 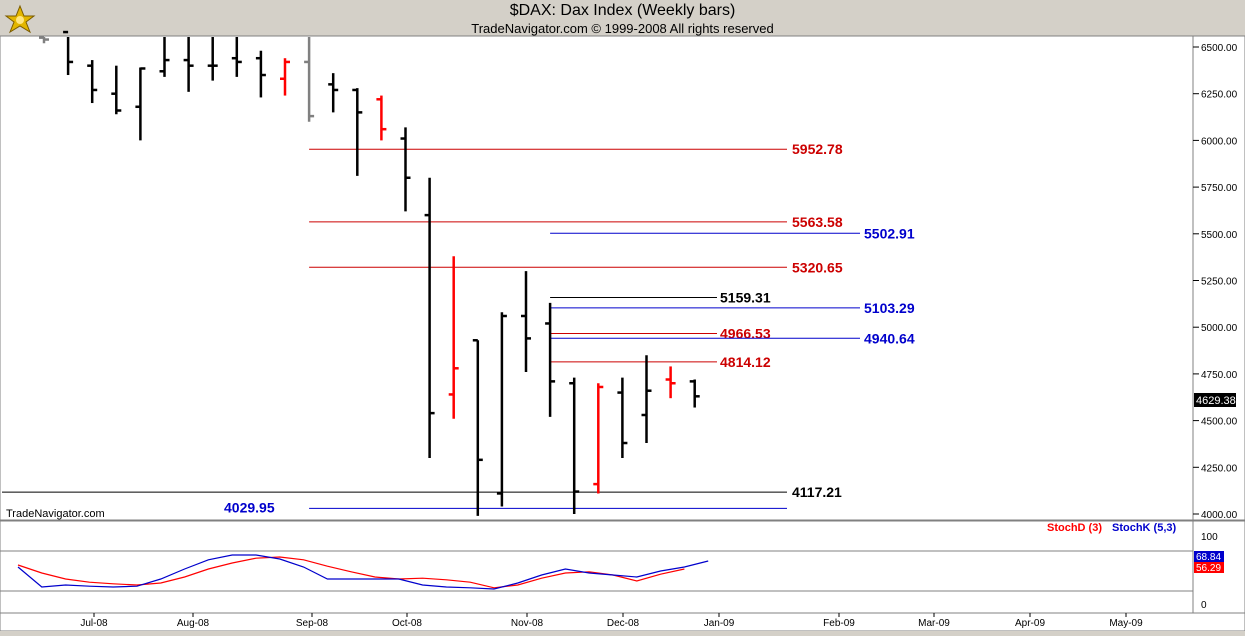 What do you see at coordinates (745, 362) in the screenshot?
I see `level-label: 4814.12` at bounding box center [745, 362].